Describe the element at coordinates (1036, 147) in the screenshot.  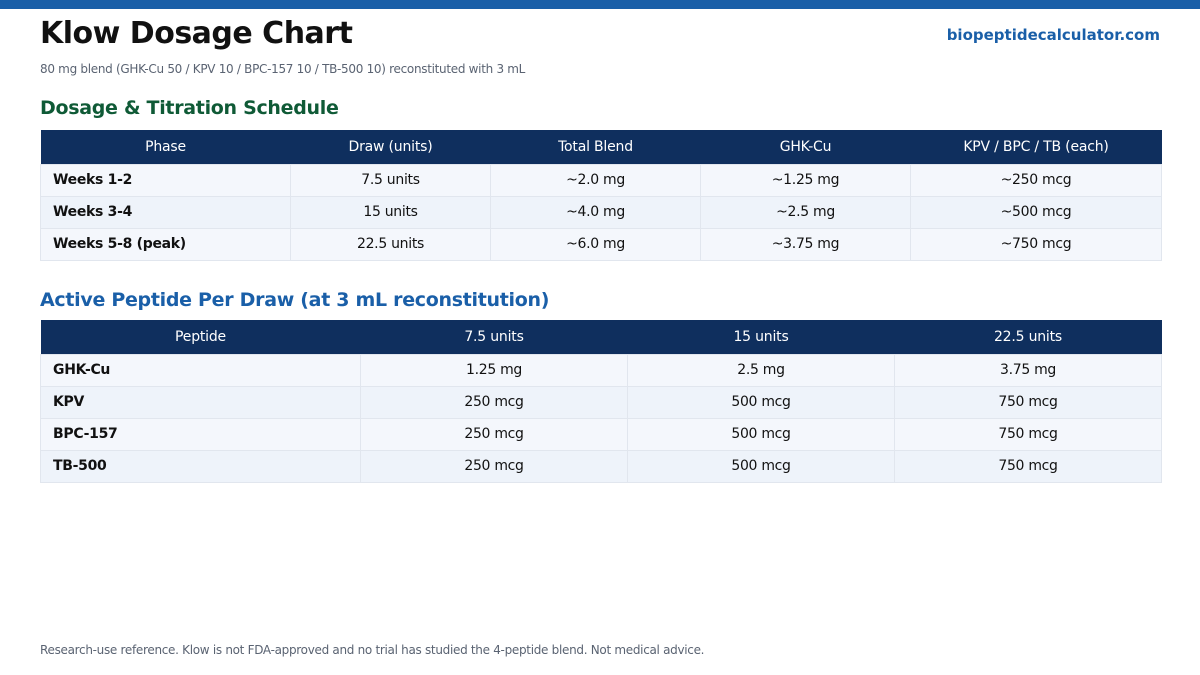
I see `column-header: KPV / BPC / TB (each)` at that location.